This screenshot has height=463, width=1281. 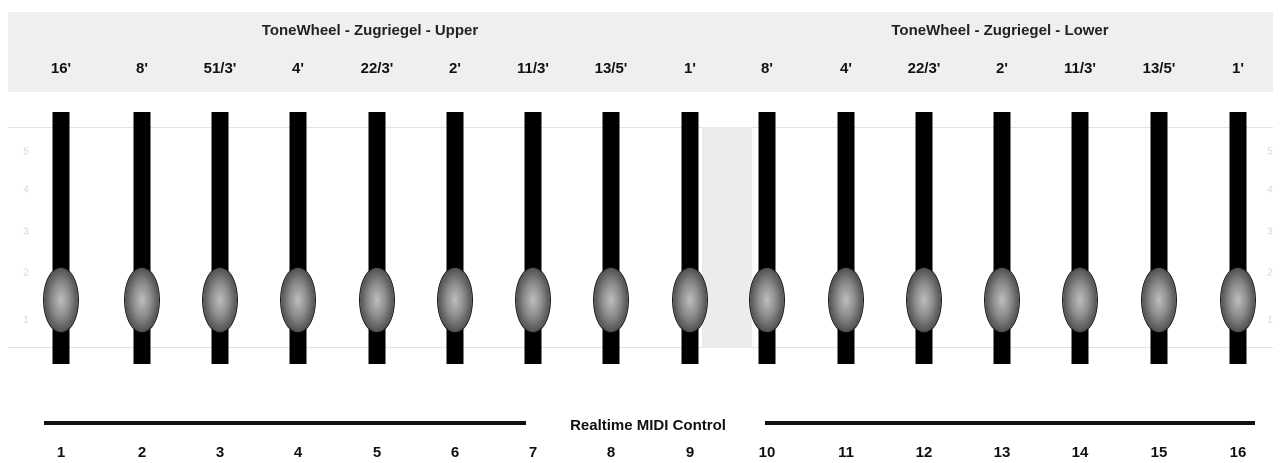 What do you see at coordinates (377, 452) in the screenshot?
I see `midi-controller-number: 5` at bounding box center [377, 452].